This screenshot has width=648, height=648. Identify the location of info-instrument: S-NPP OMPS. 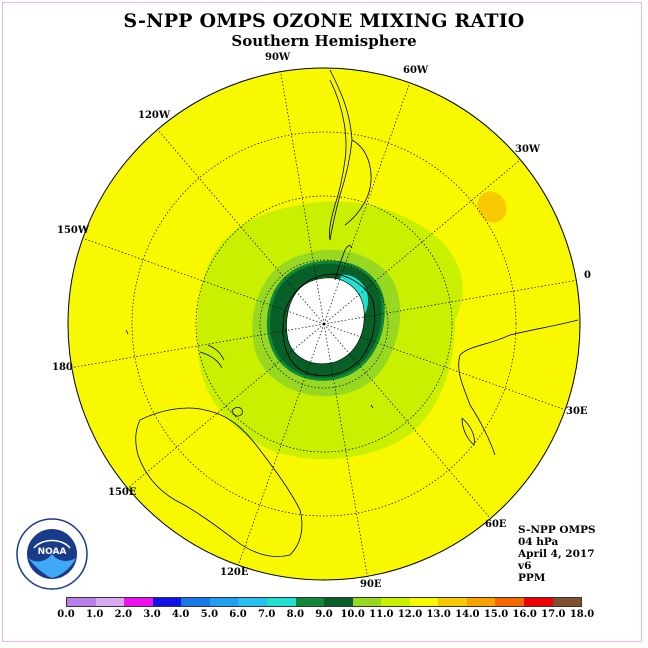
(557, 530).